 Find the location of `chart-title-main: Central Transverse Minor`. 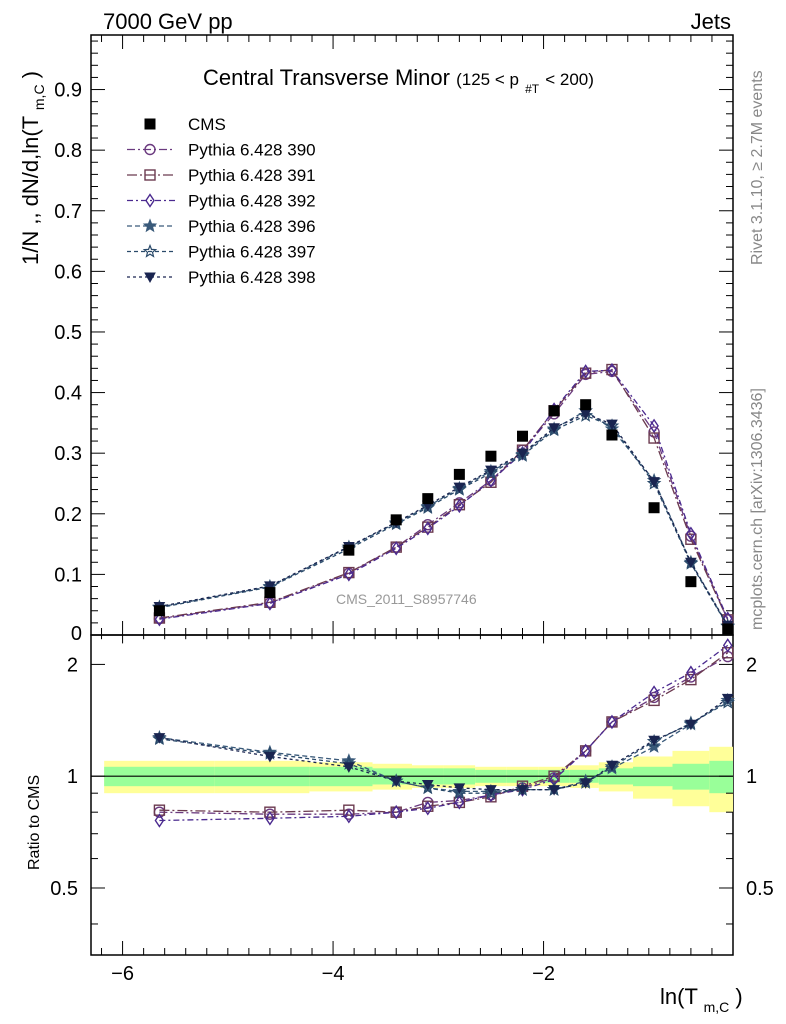

chart-title-main: Central Transverse Minor is located at coordinates (326, 77).